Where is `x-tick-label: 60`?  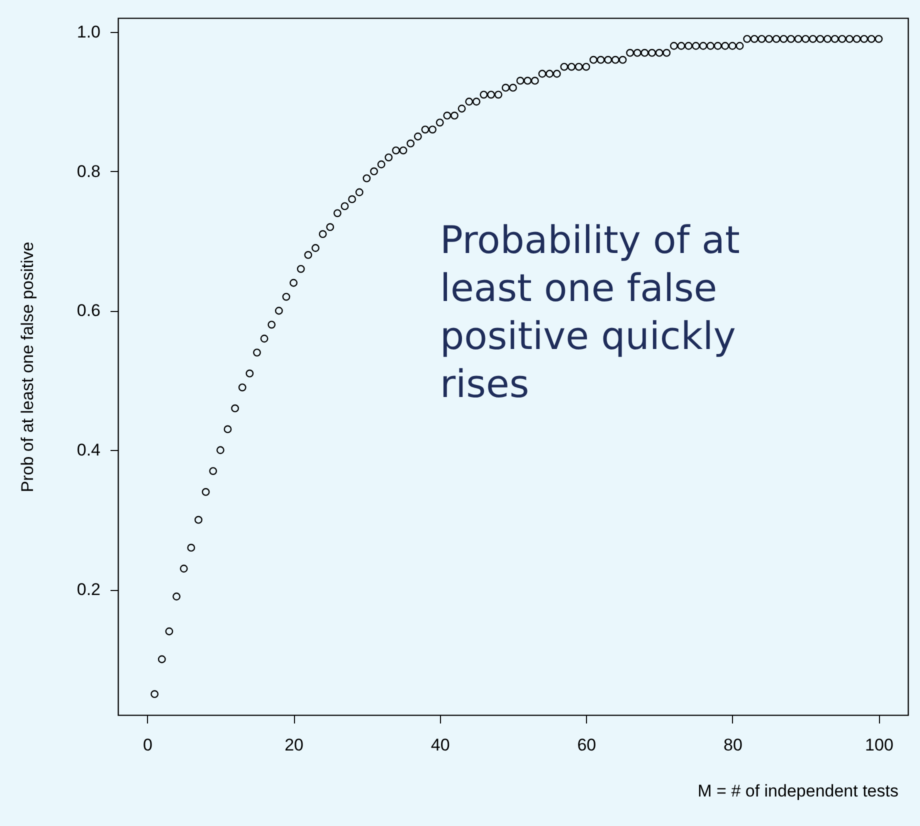
x-tick-label: 60 is located at coordinates (586, 745).